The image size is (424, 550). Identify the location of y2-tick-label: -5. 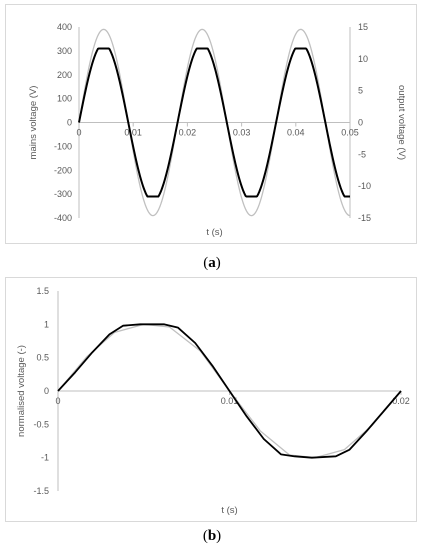
(362, 154).